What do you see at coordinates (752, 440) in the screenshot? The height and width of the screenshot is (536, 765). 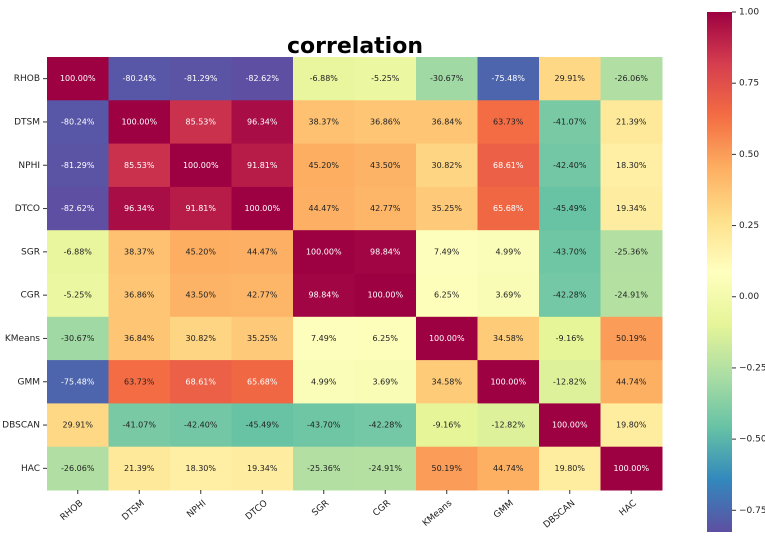 I see `colorbar-tick-label: −0.50` at bounding box center [752, 440].